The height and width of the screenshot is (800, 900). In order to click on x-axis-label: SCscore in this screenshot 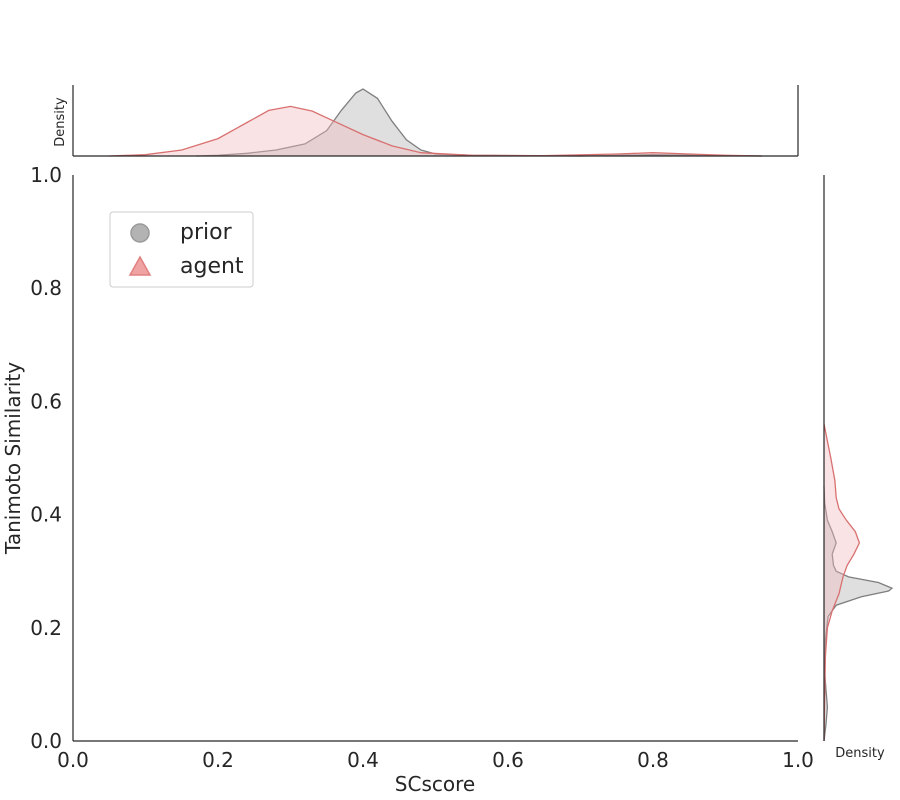, I will do `click(435, 784)`.